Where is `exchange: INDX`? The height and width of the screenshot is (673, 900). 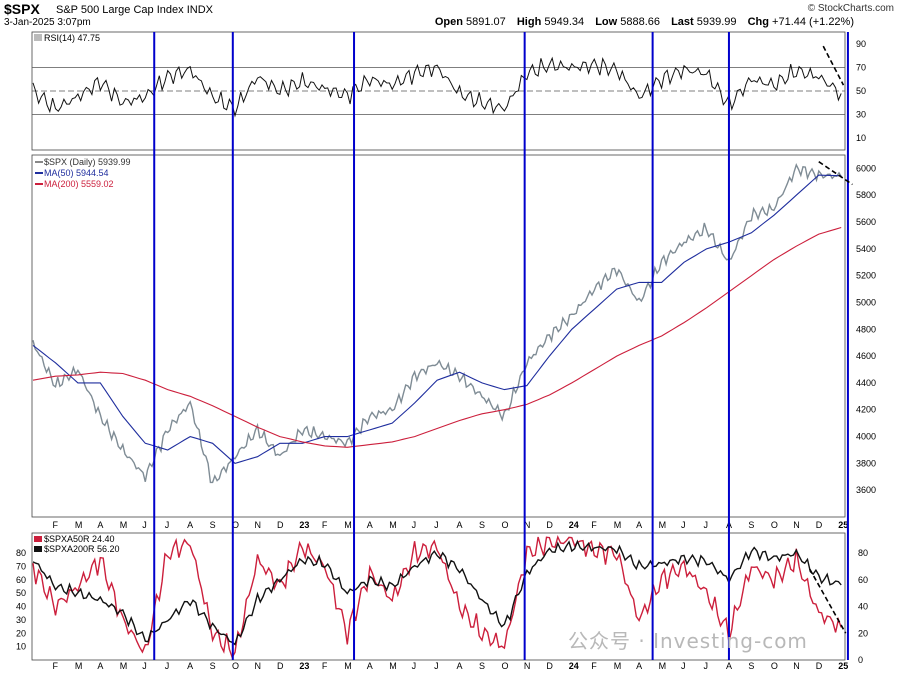 exchange: INDX is located at coordinates (199, 10).